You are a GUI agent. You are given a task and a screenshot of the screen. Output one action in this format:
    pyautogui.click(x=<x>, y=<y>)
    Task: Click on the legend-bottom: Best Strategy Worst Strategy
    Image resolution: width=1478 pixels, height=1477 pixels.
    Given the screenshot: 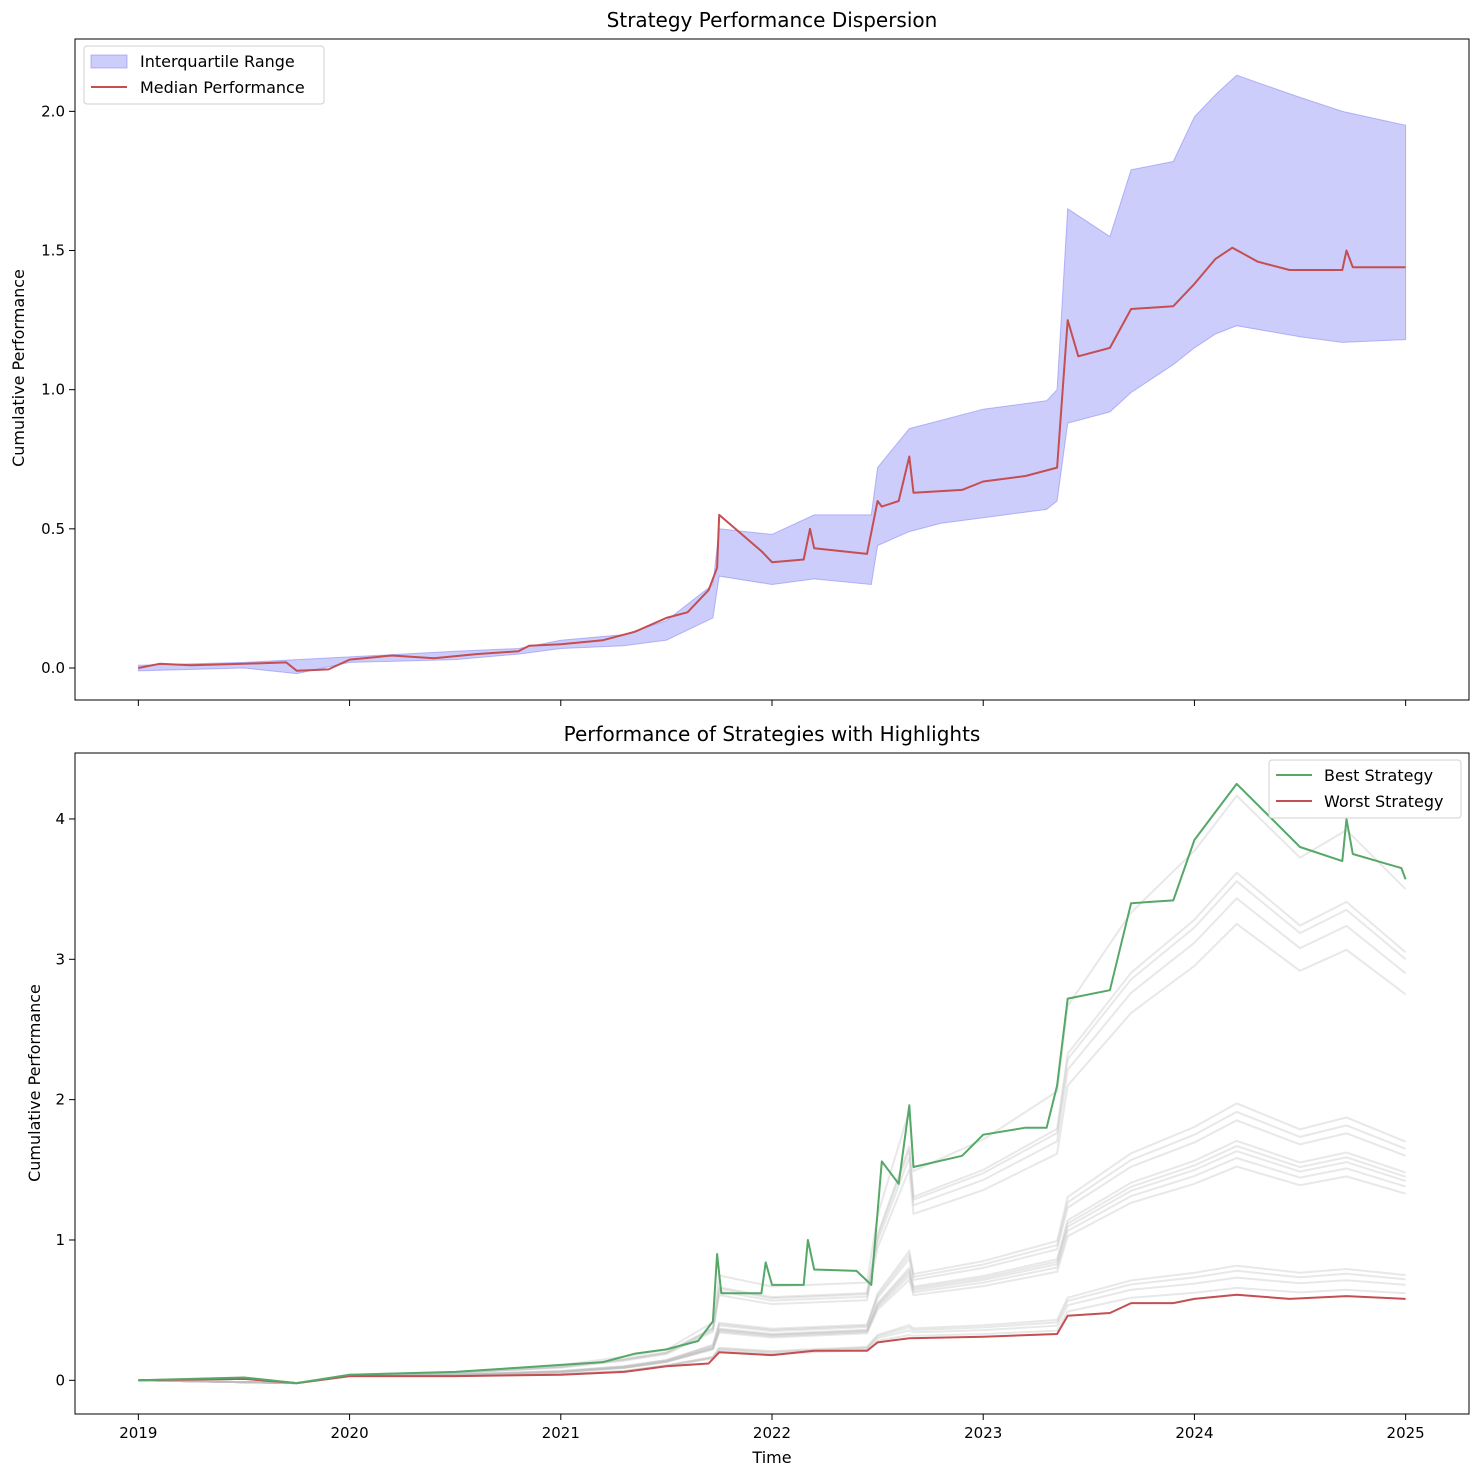 What is the action you would take?
    pyautogui.click(x=1365, y=789)
    